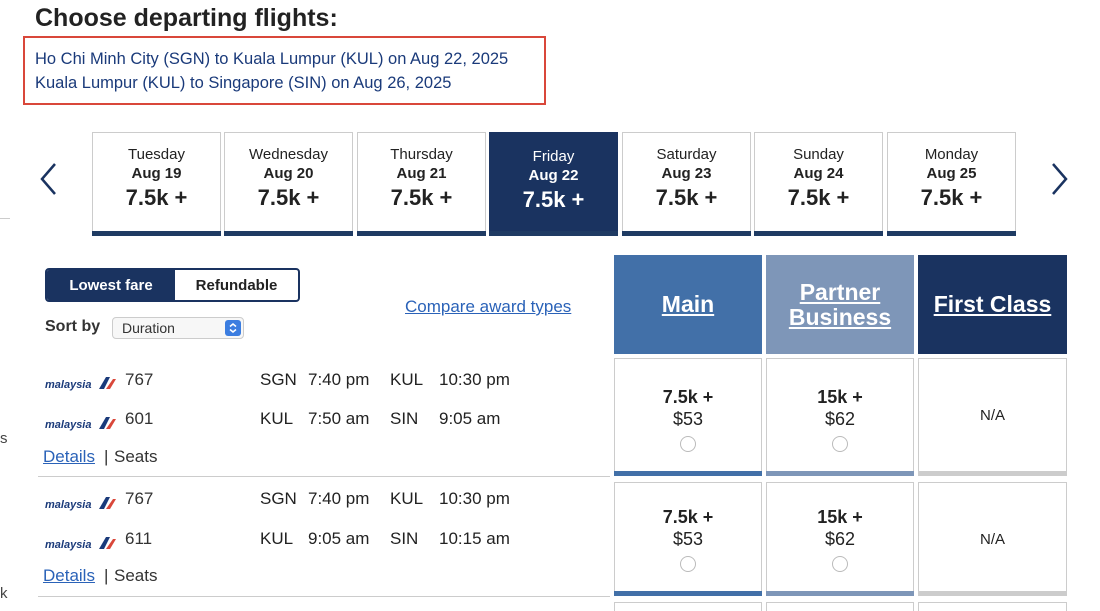  Describe the element at coordinates (178, 328) in the screenshot. I see `sort-select: Duration` at that location.